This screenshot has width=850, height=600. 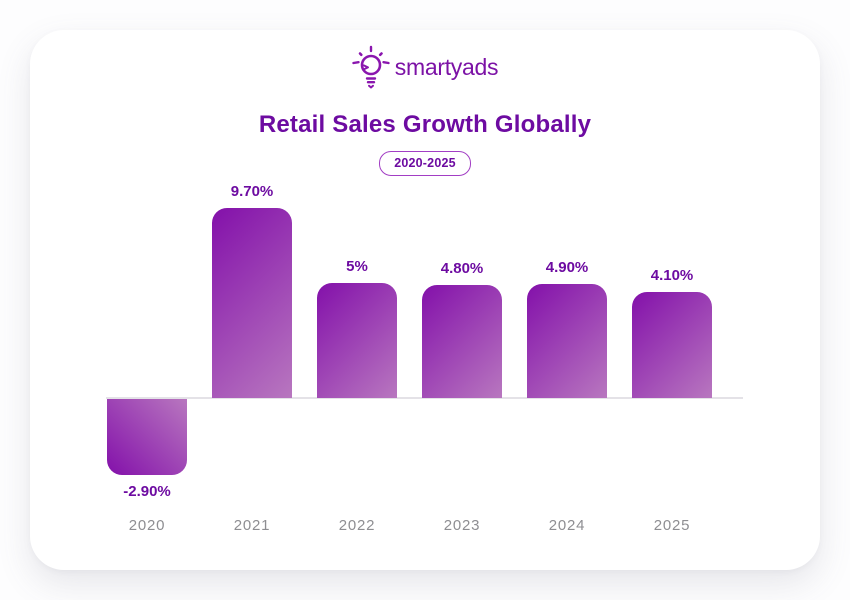 I want to click on bar-value-label-2023: 4.80%, so click(x=462, y=268).